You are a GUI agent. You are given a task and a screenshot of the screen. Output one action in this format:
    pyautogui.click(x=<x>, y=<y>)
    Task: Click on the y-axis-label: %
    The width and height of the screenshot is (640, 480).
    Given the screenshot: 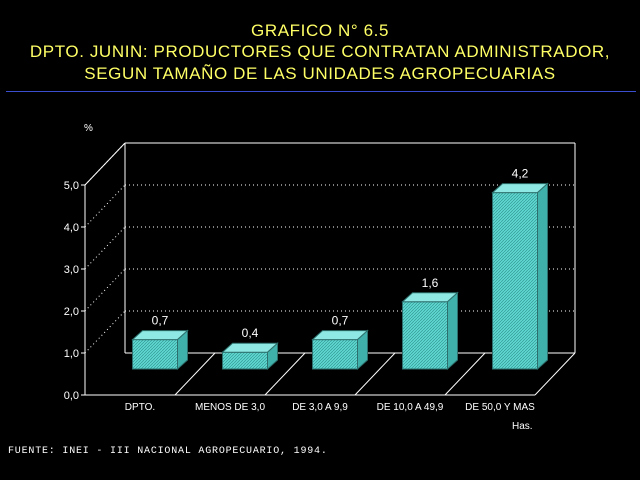 What is the action you would take?
    pyautogui.click(x=88, y=128)
    